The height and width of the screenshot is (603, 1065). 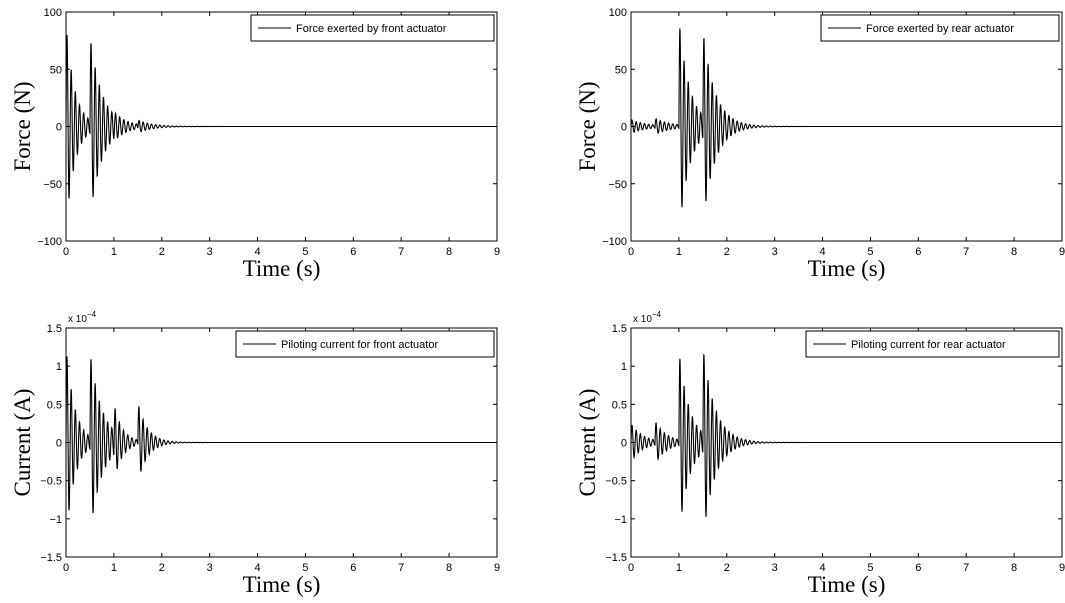 I want to click on legend: Force exerted by front actuator, so click(x=372, y=28).